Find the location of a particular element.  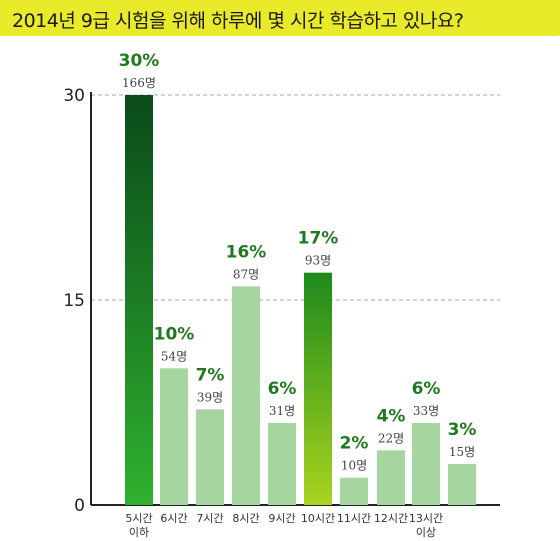

bar-count-label: 10명 is located at coordinates (354, 466).